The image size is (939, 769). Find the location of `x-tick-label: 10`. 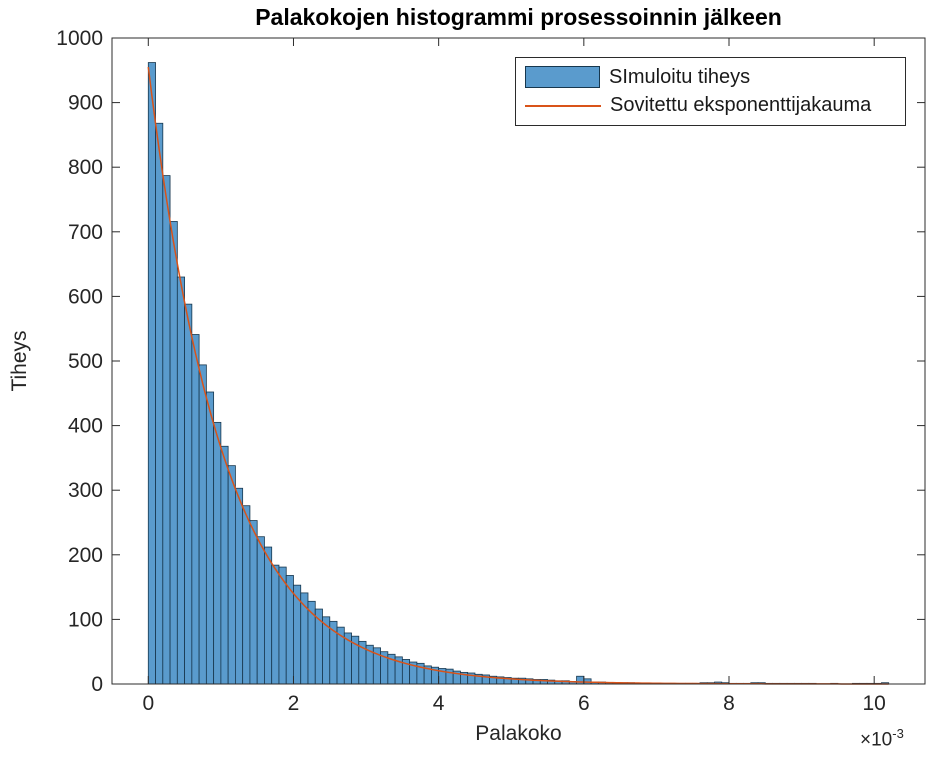

x-tick-label: 10 is located at coordinates (874, 703).